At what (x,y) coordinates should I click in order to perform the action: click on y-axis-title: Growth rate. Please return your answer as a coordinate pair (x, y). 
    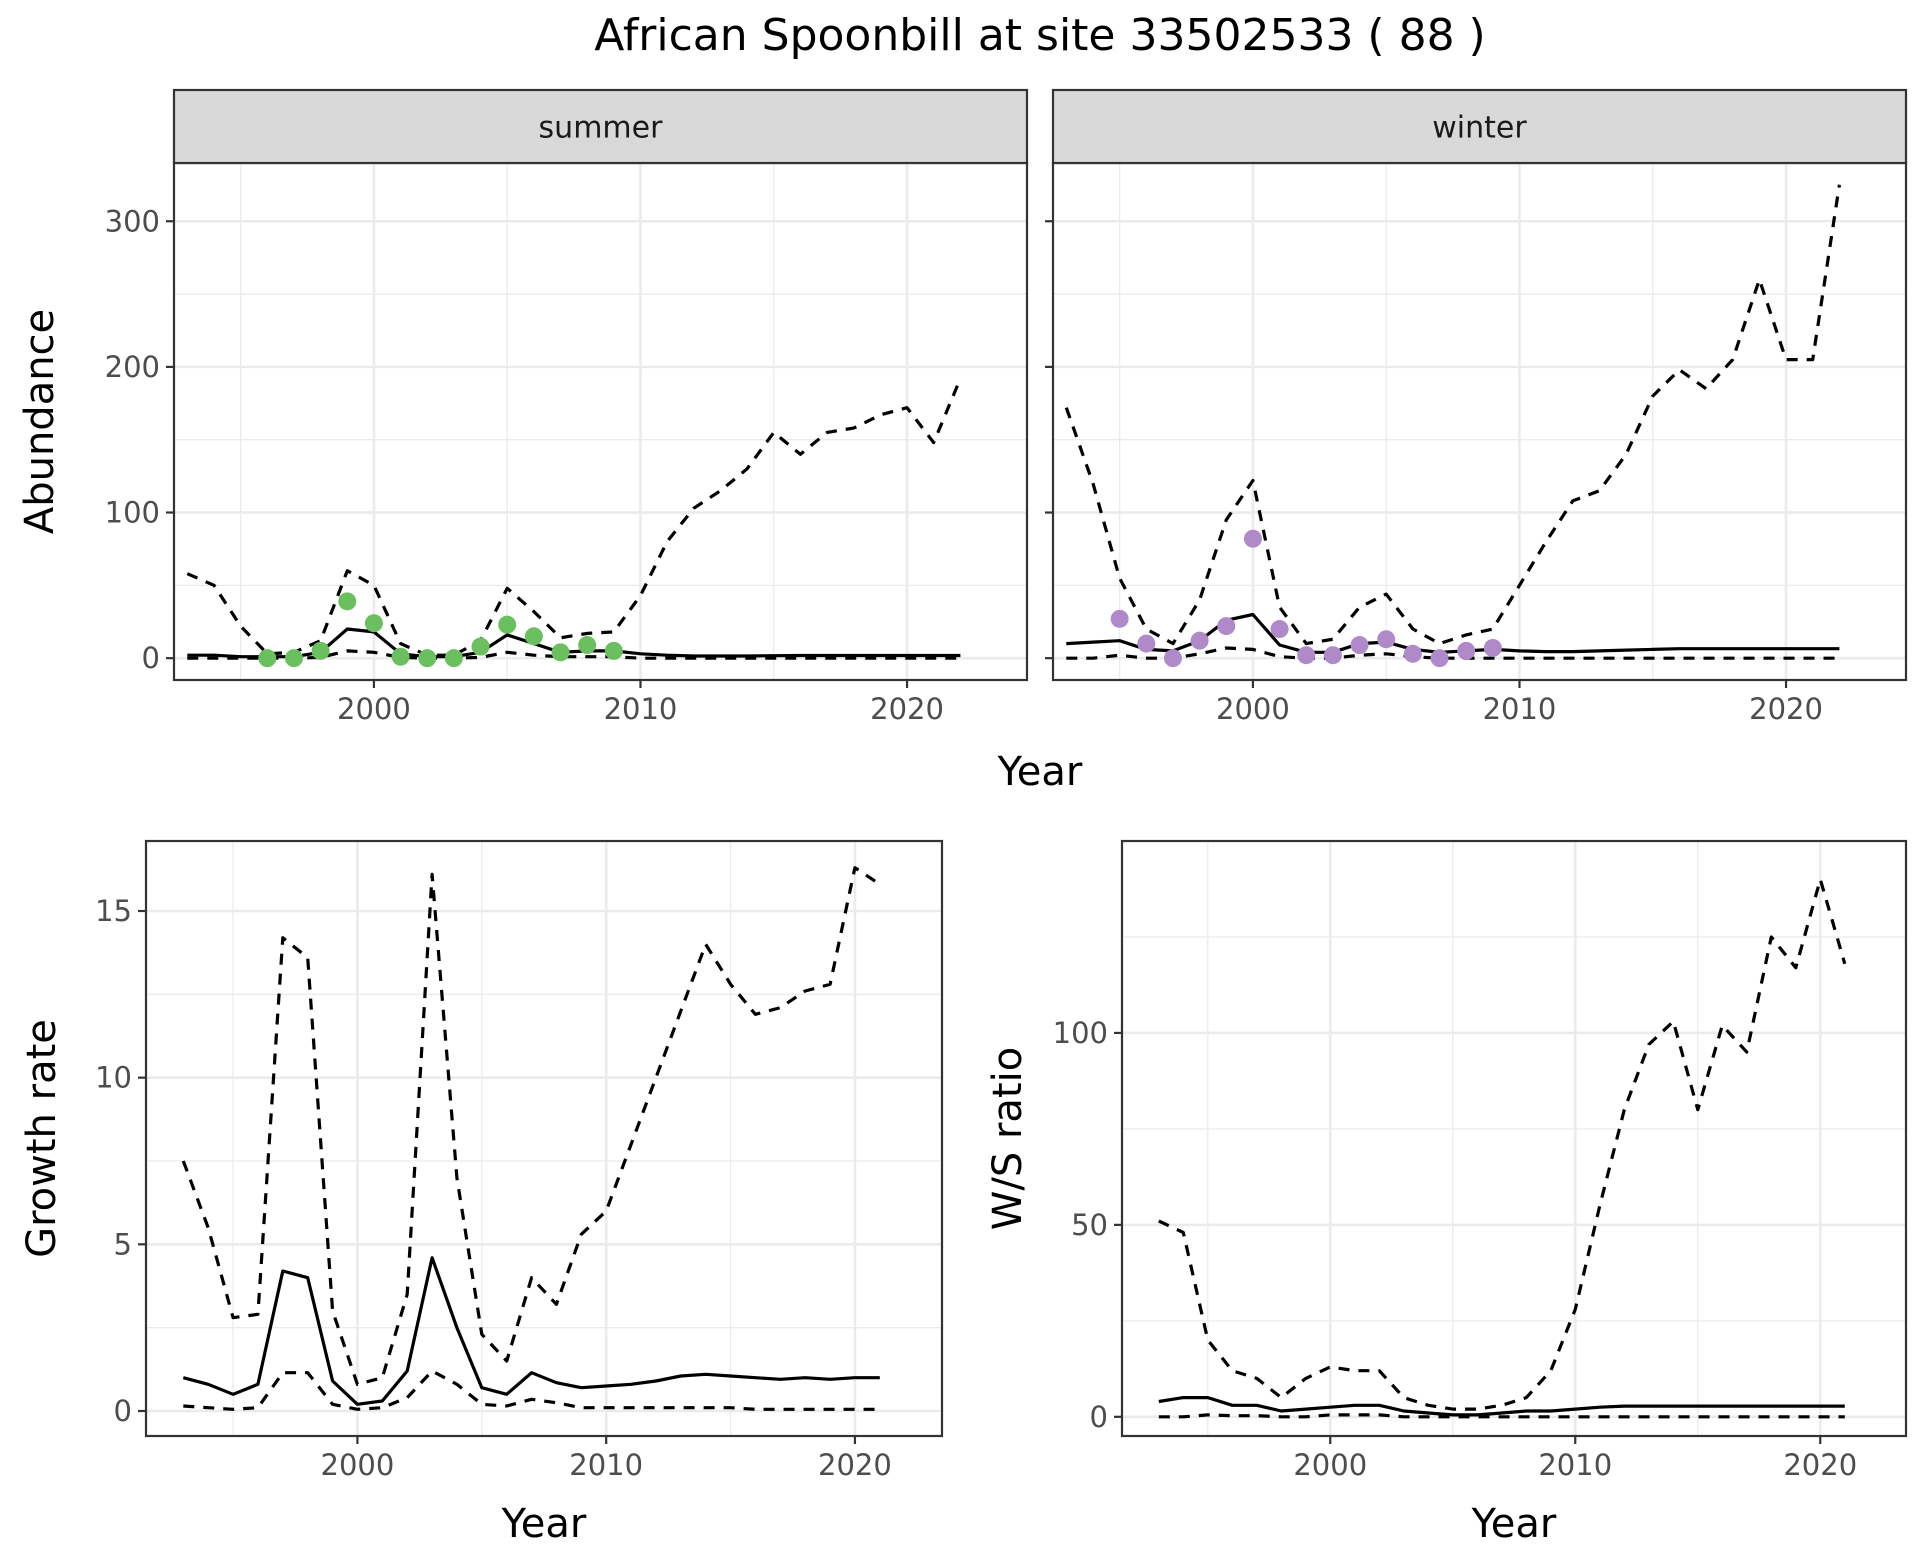
    Looking at the image, I should click on (42, 1138).